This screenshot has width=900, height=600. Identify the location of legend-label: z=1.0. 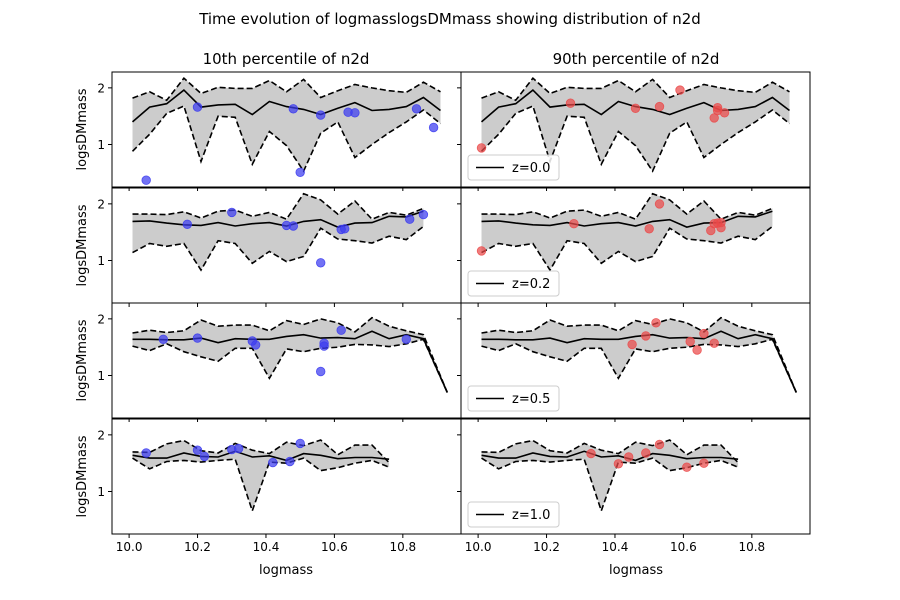
(531, 515).